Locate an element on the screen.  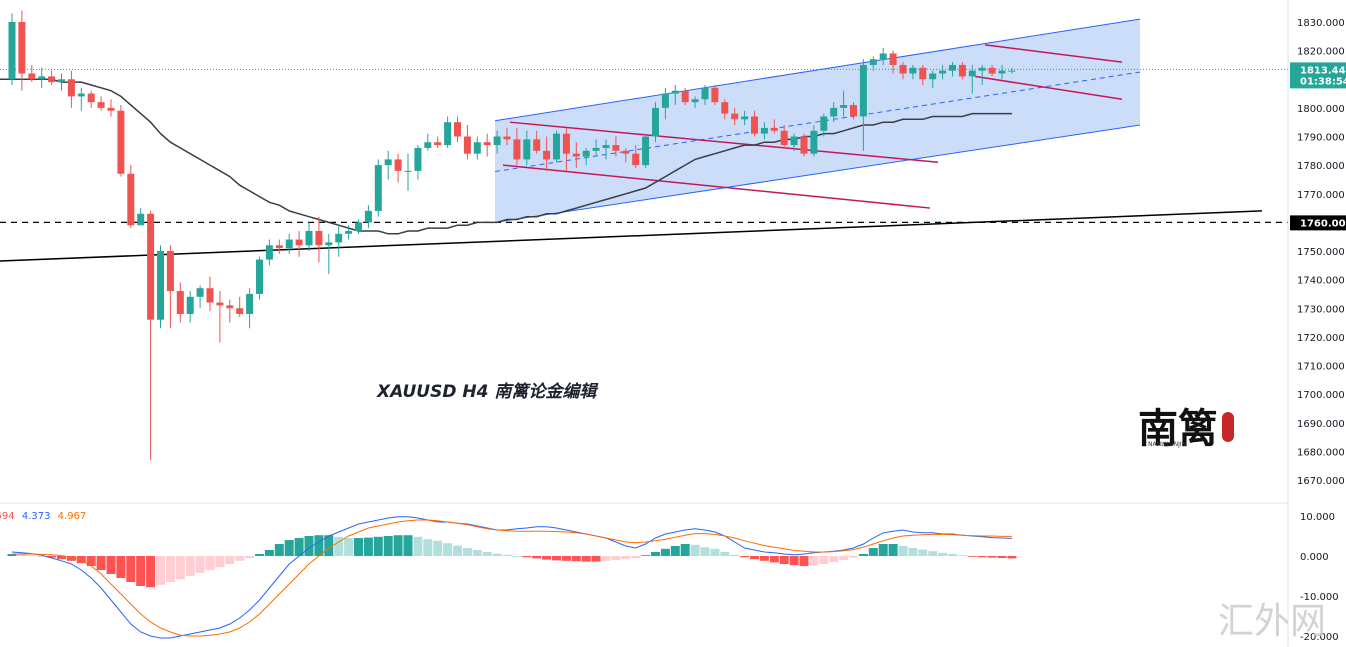
macd-tick-label: 10.000 is located at coordinates (1317, 517).